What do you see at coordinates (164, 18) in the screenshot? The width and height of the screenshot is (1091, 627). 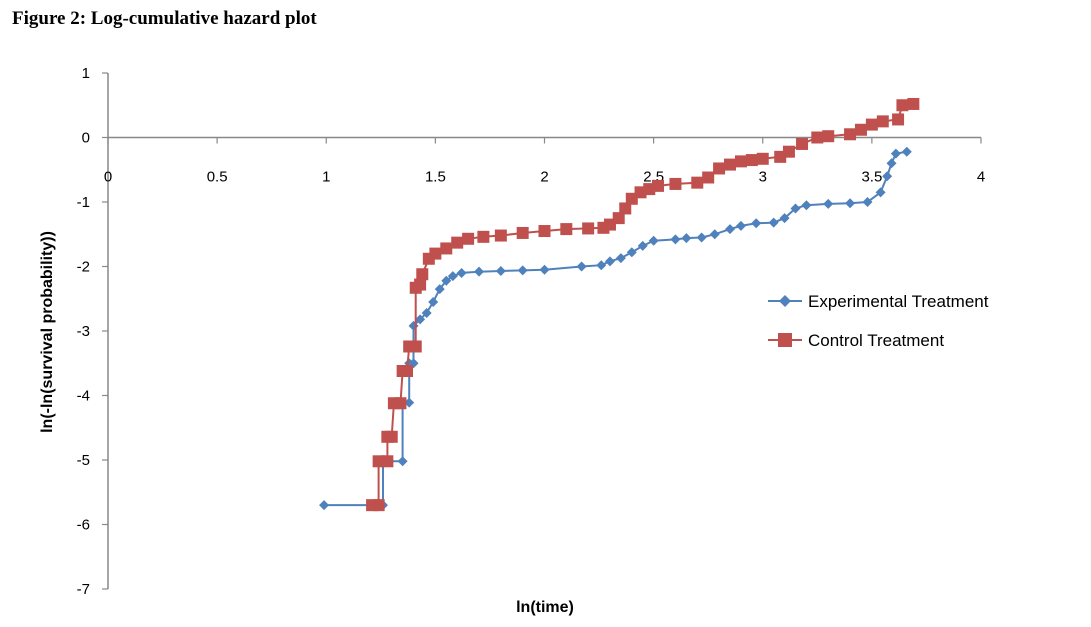 I see `figure-title: Figure 2: Log-cumulative hazard plot` at bounding box center [164, 18].